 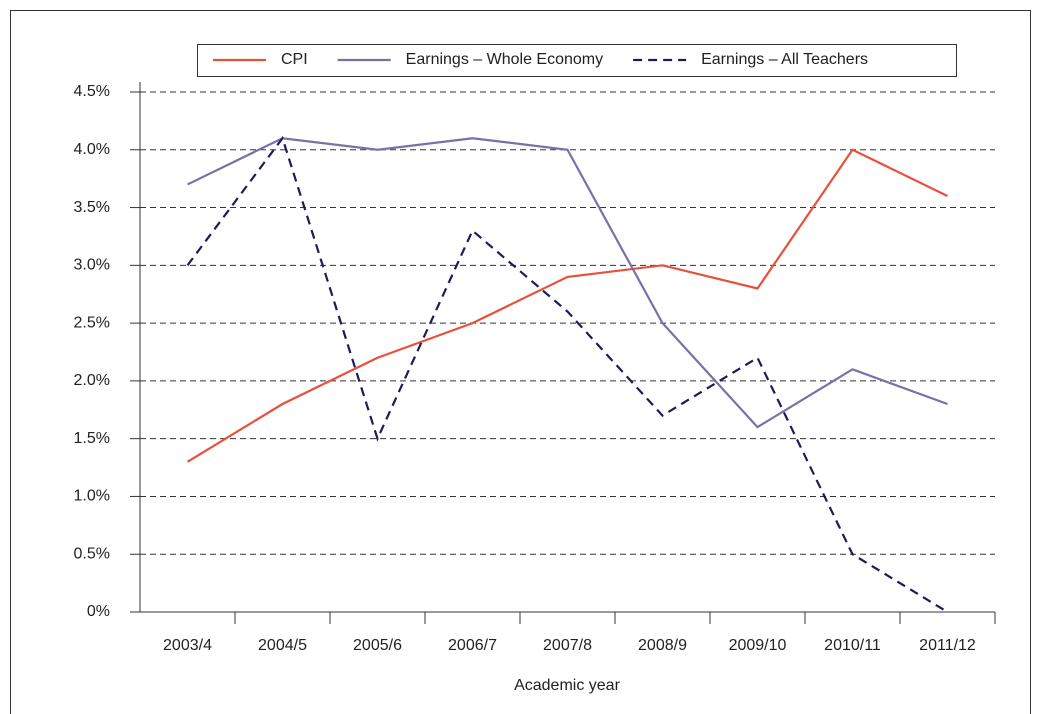 What do you see at coordinates (947, 645) in the screenshot?
I see `x-tick-label: 2011/12` at bounding box center [947, 645].